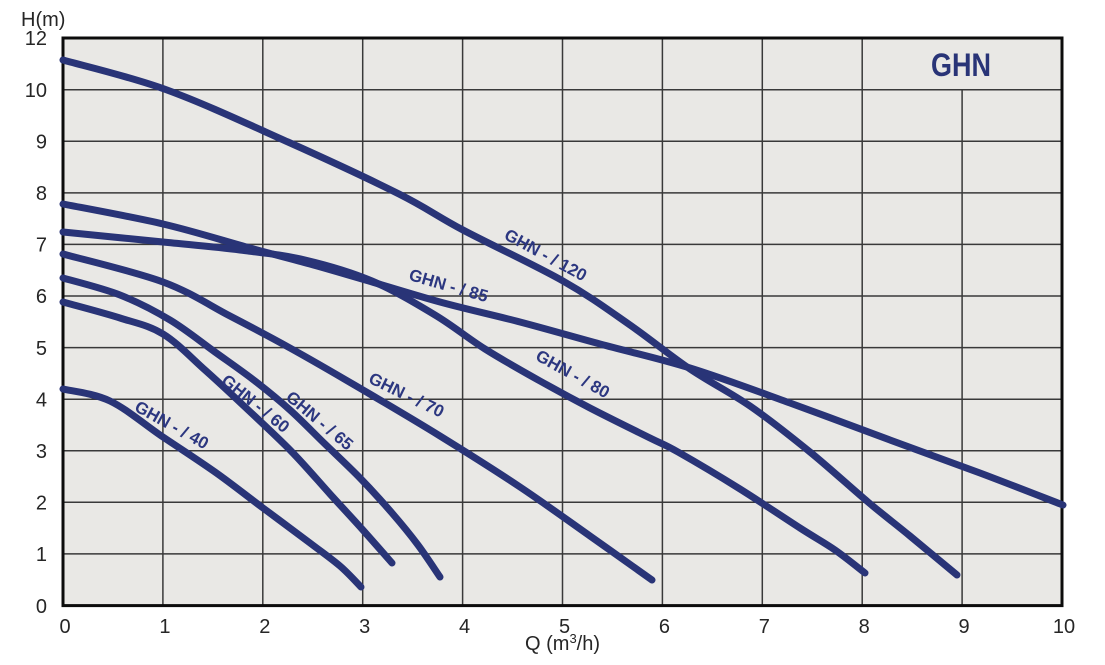  Describe the element at coordinates (961, 65) in the screenshot. I see `svg-text: GHN` at that location.